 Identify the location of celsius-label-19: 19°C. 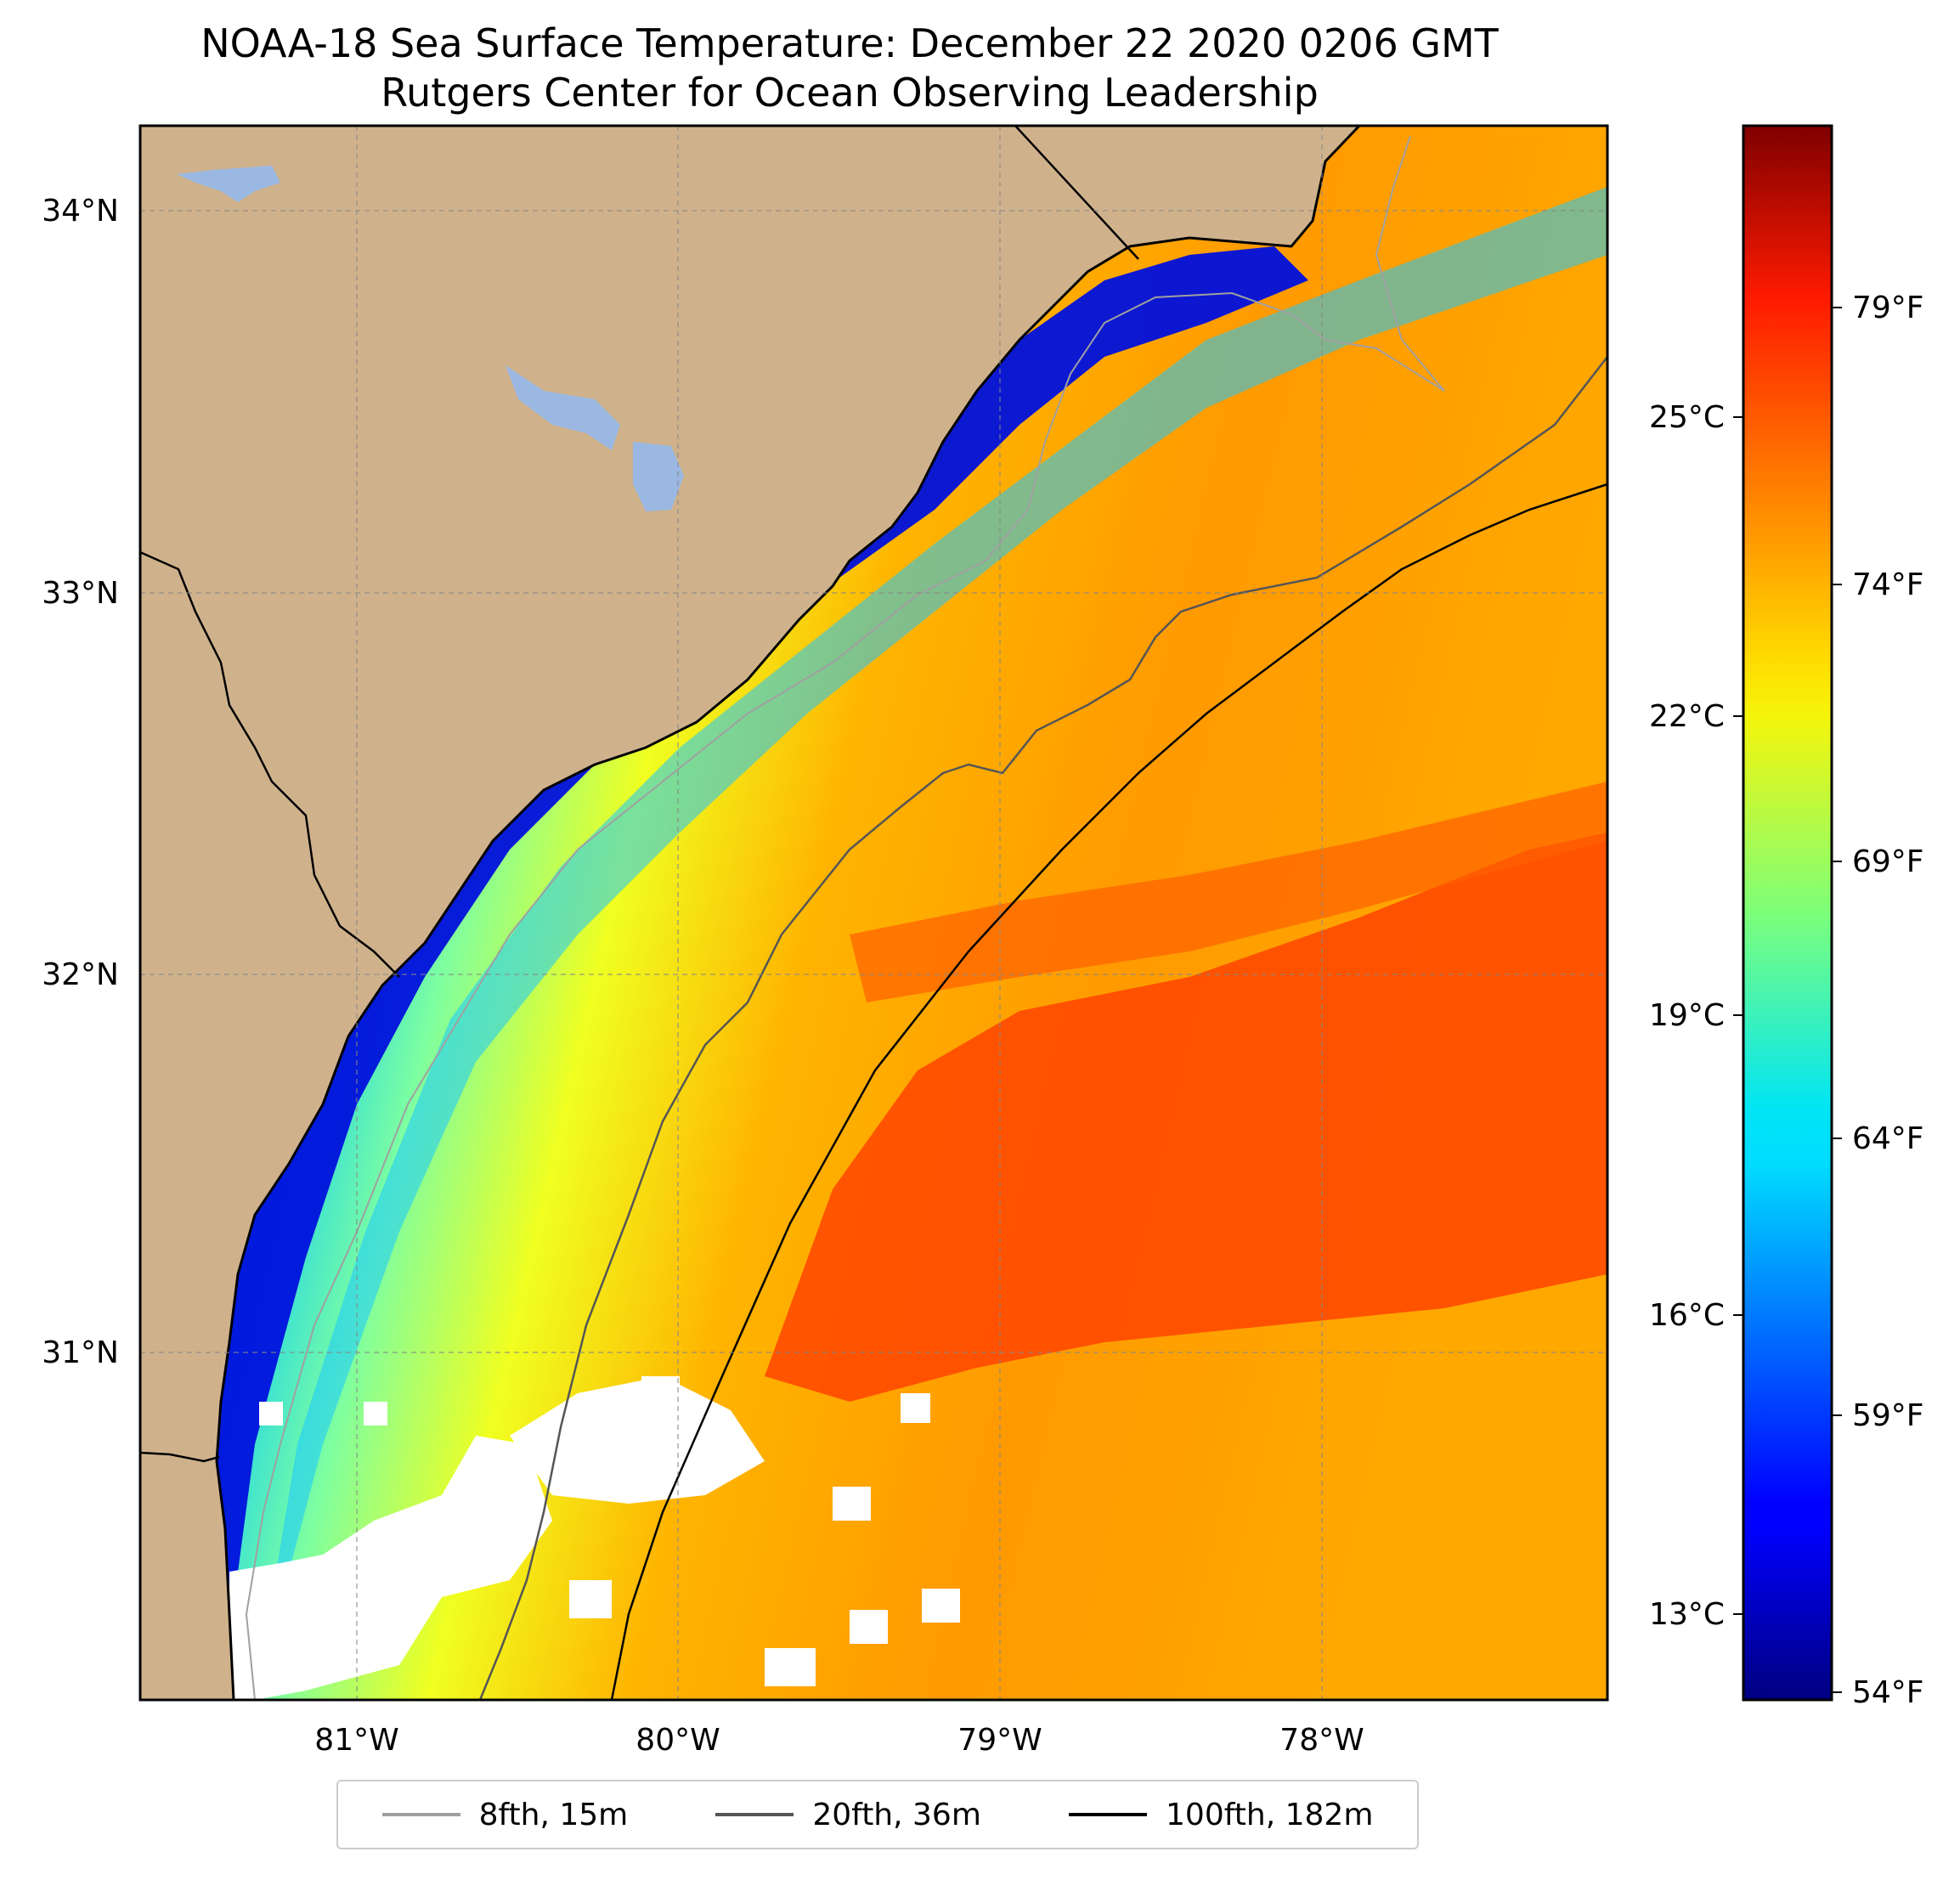
(1687, 1015).